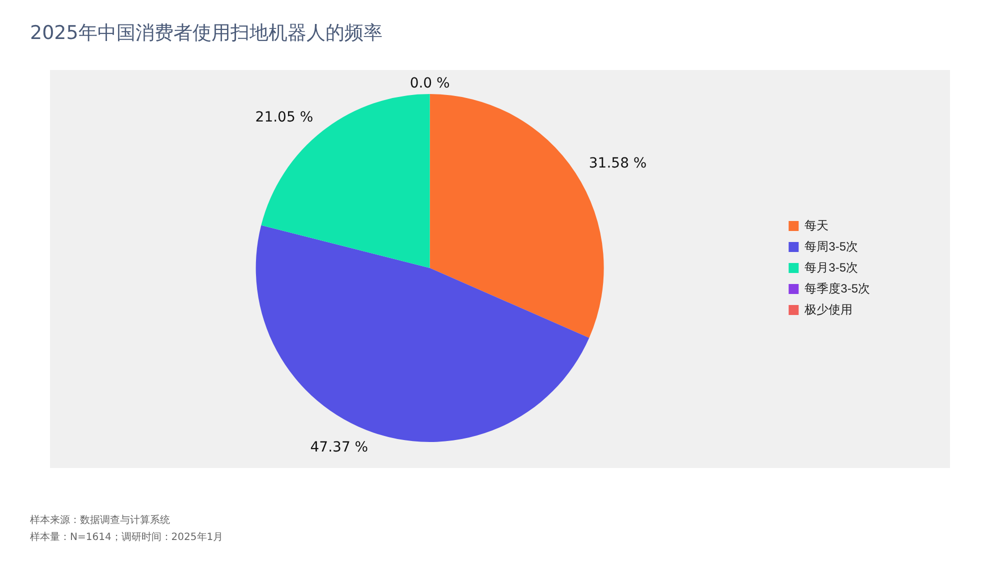 This screenshot has width=1000, height=563. Describe the element at coordinates (100, 521) in the screenshot. I see `text: 样本来源：数据调查与计算系统` at that location.